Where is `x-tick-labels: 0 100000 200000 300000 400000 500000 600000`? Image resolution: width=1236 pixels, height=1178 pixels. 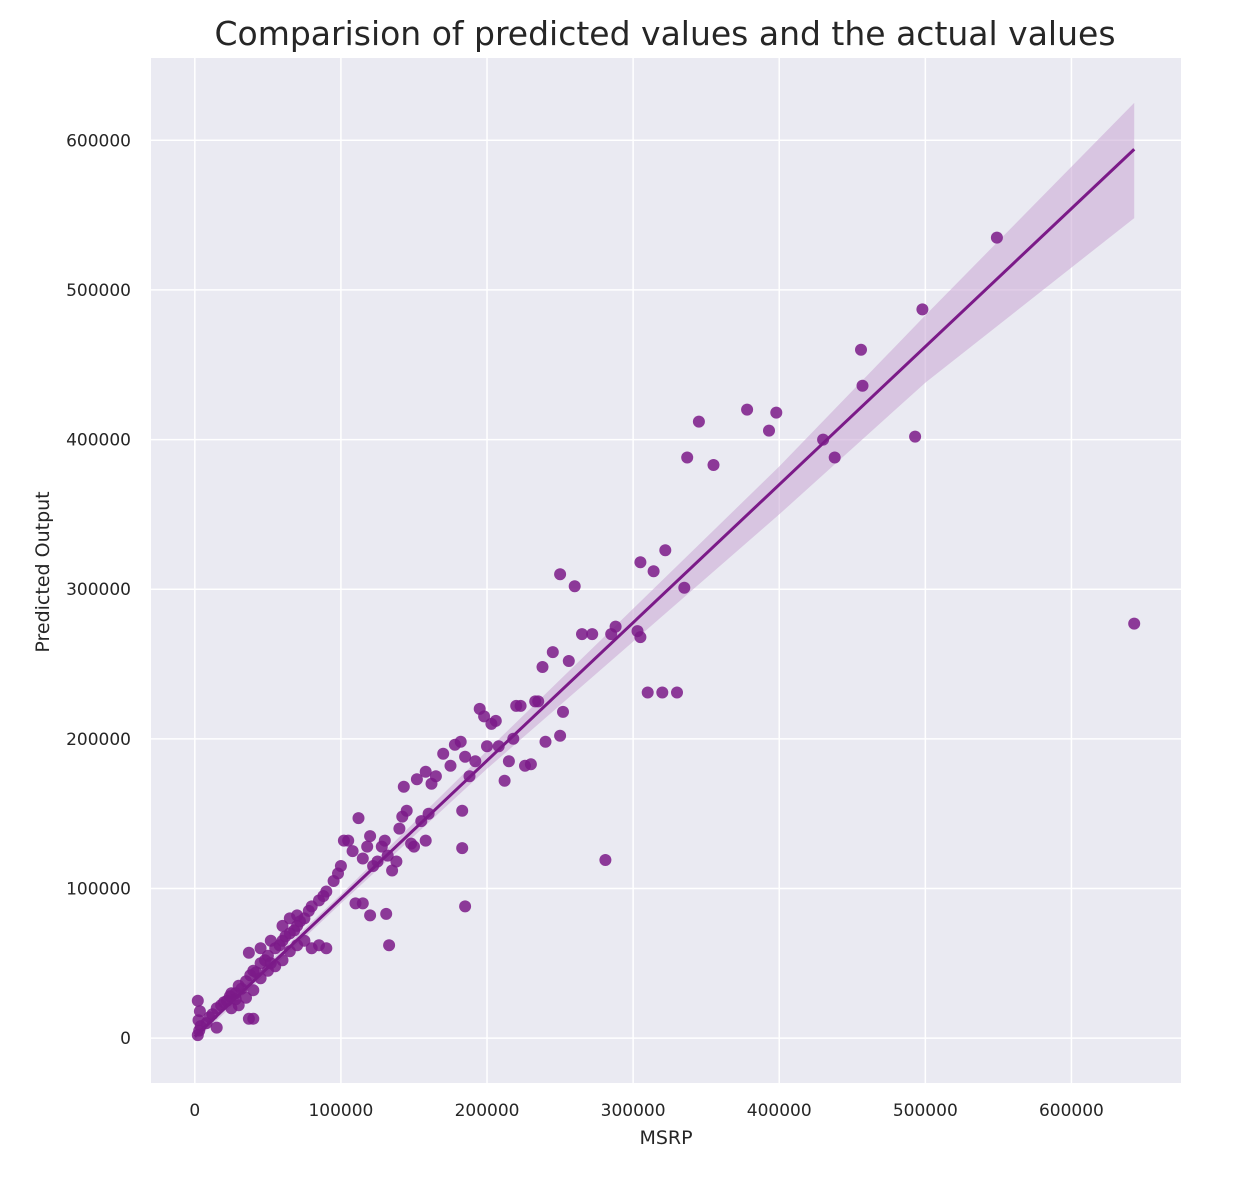 x-tick-labels: 0 100000 200000 300000 400000 500000 600000 is located at coordinates (646, 1111).